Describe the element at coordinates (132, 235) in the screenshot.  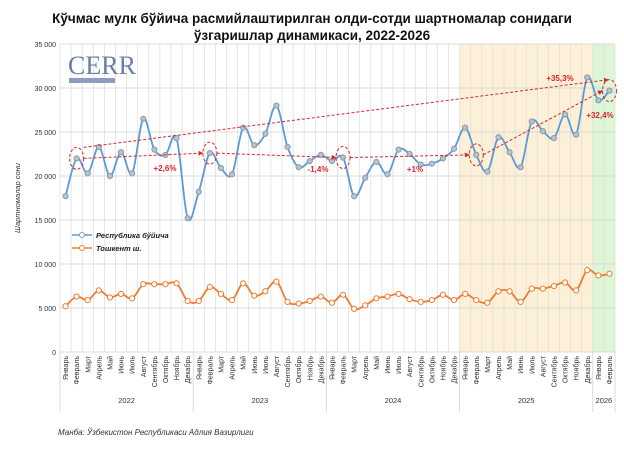
I see `legend-label: Республика бўйича` at that location.